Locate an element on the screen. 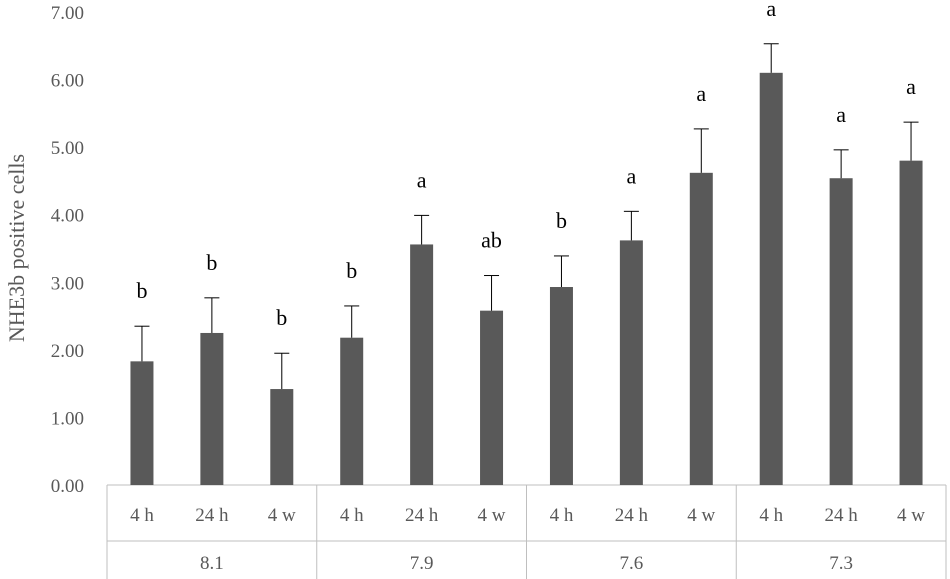 Image resolution: width=950 pixels, height=579 pixels. y-tick-label: 7.00 is located at coordinates (67, 13).